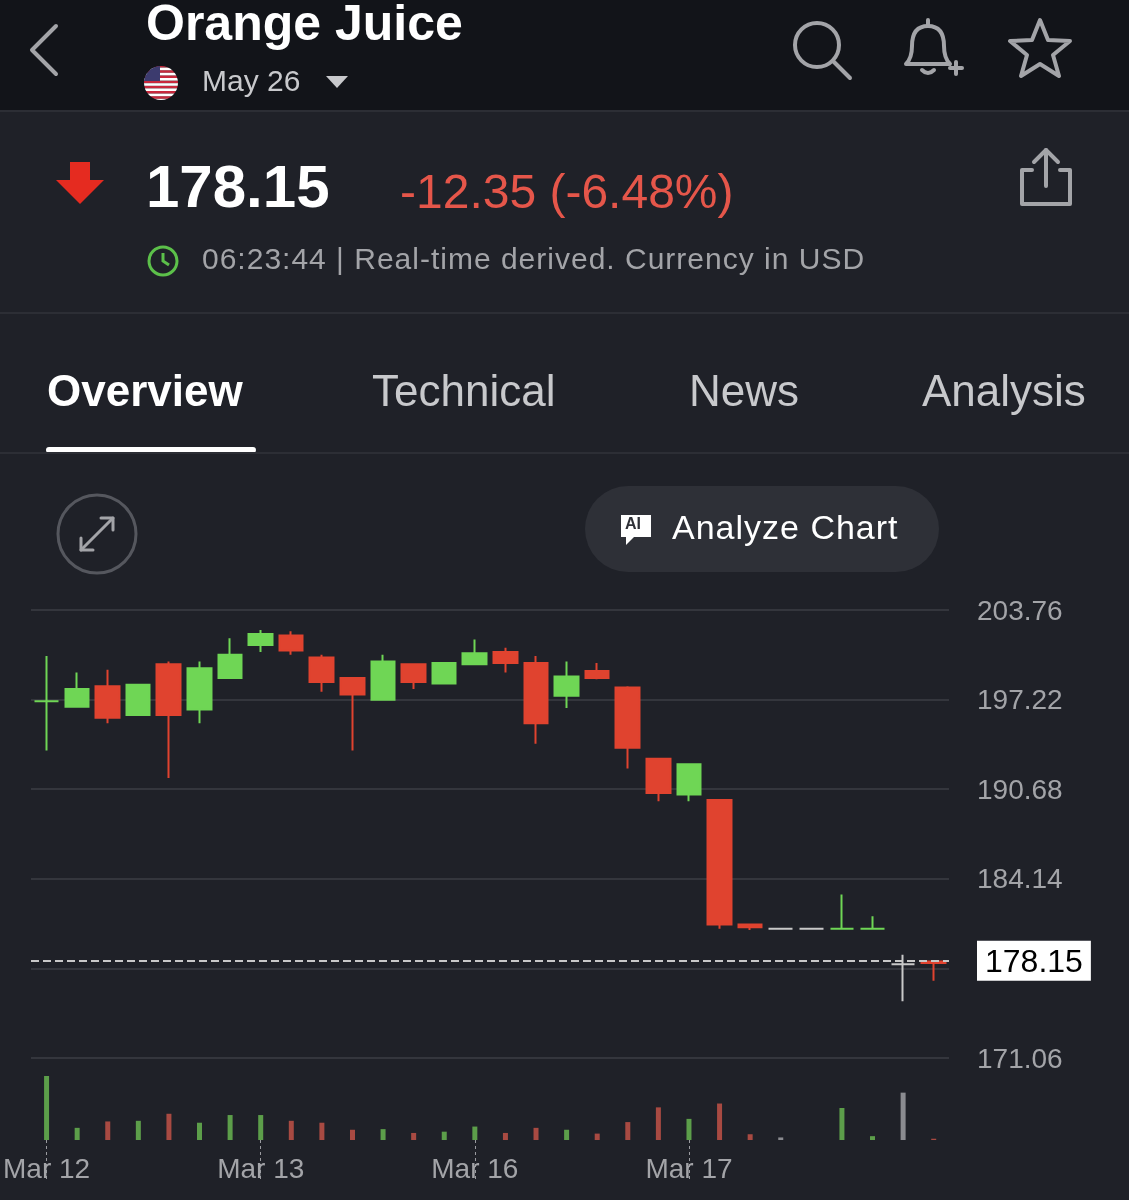 This screenshot has height=1200, width=1129. What do you see at coordinates (689, 1168) in the screenshot?
I see `x-tick-label: Mar 17` at bounding box center [689, 1168].